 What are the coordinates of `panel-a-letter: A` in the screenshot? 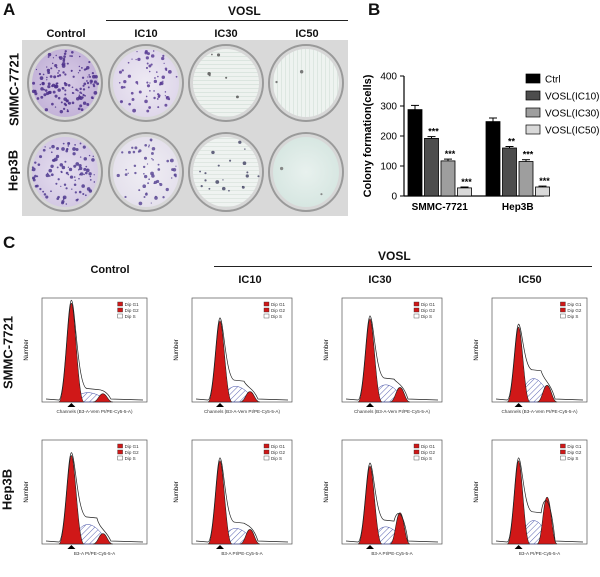 It's located at (9, 9).